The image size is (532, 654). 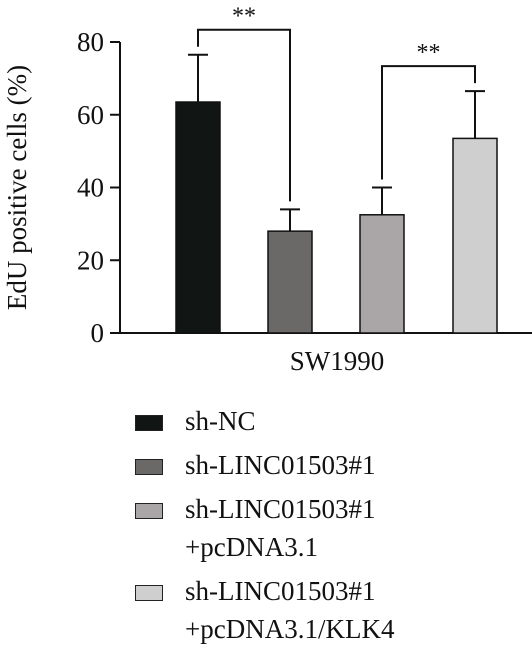 I want to click on legend-label-line2: +pcDNA3.1/KLK4, so click(x=290, y=629).